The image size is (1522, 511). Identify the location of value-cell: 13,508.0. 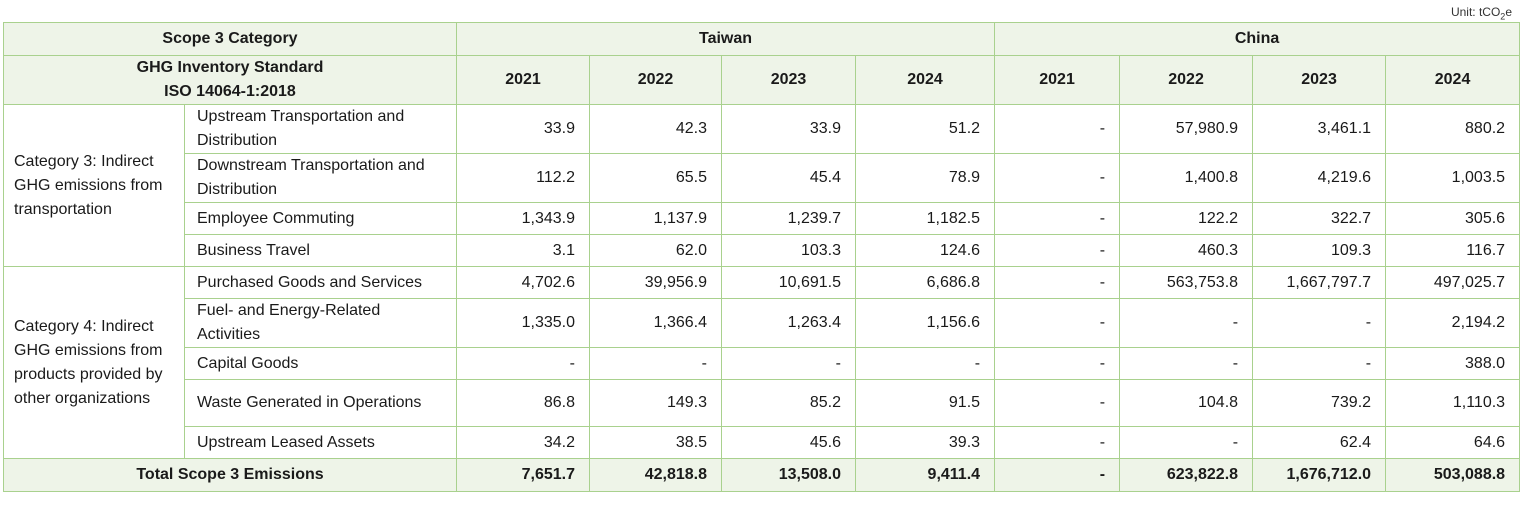
(788, 475).